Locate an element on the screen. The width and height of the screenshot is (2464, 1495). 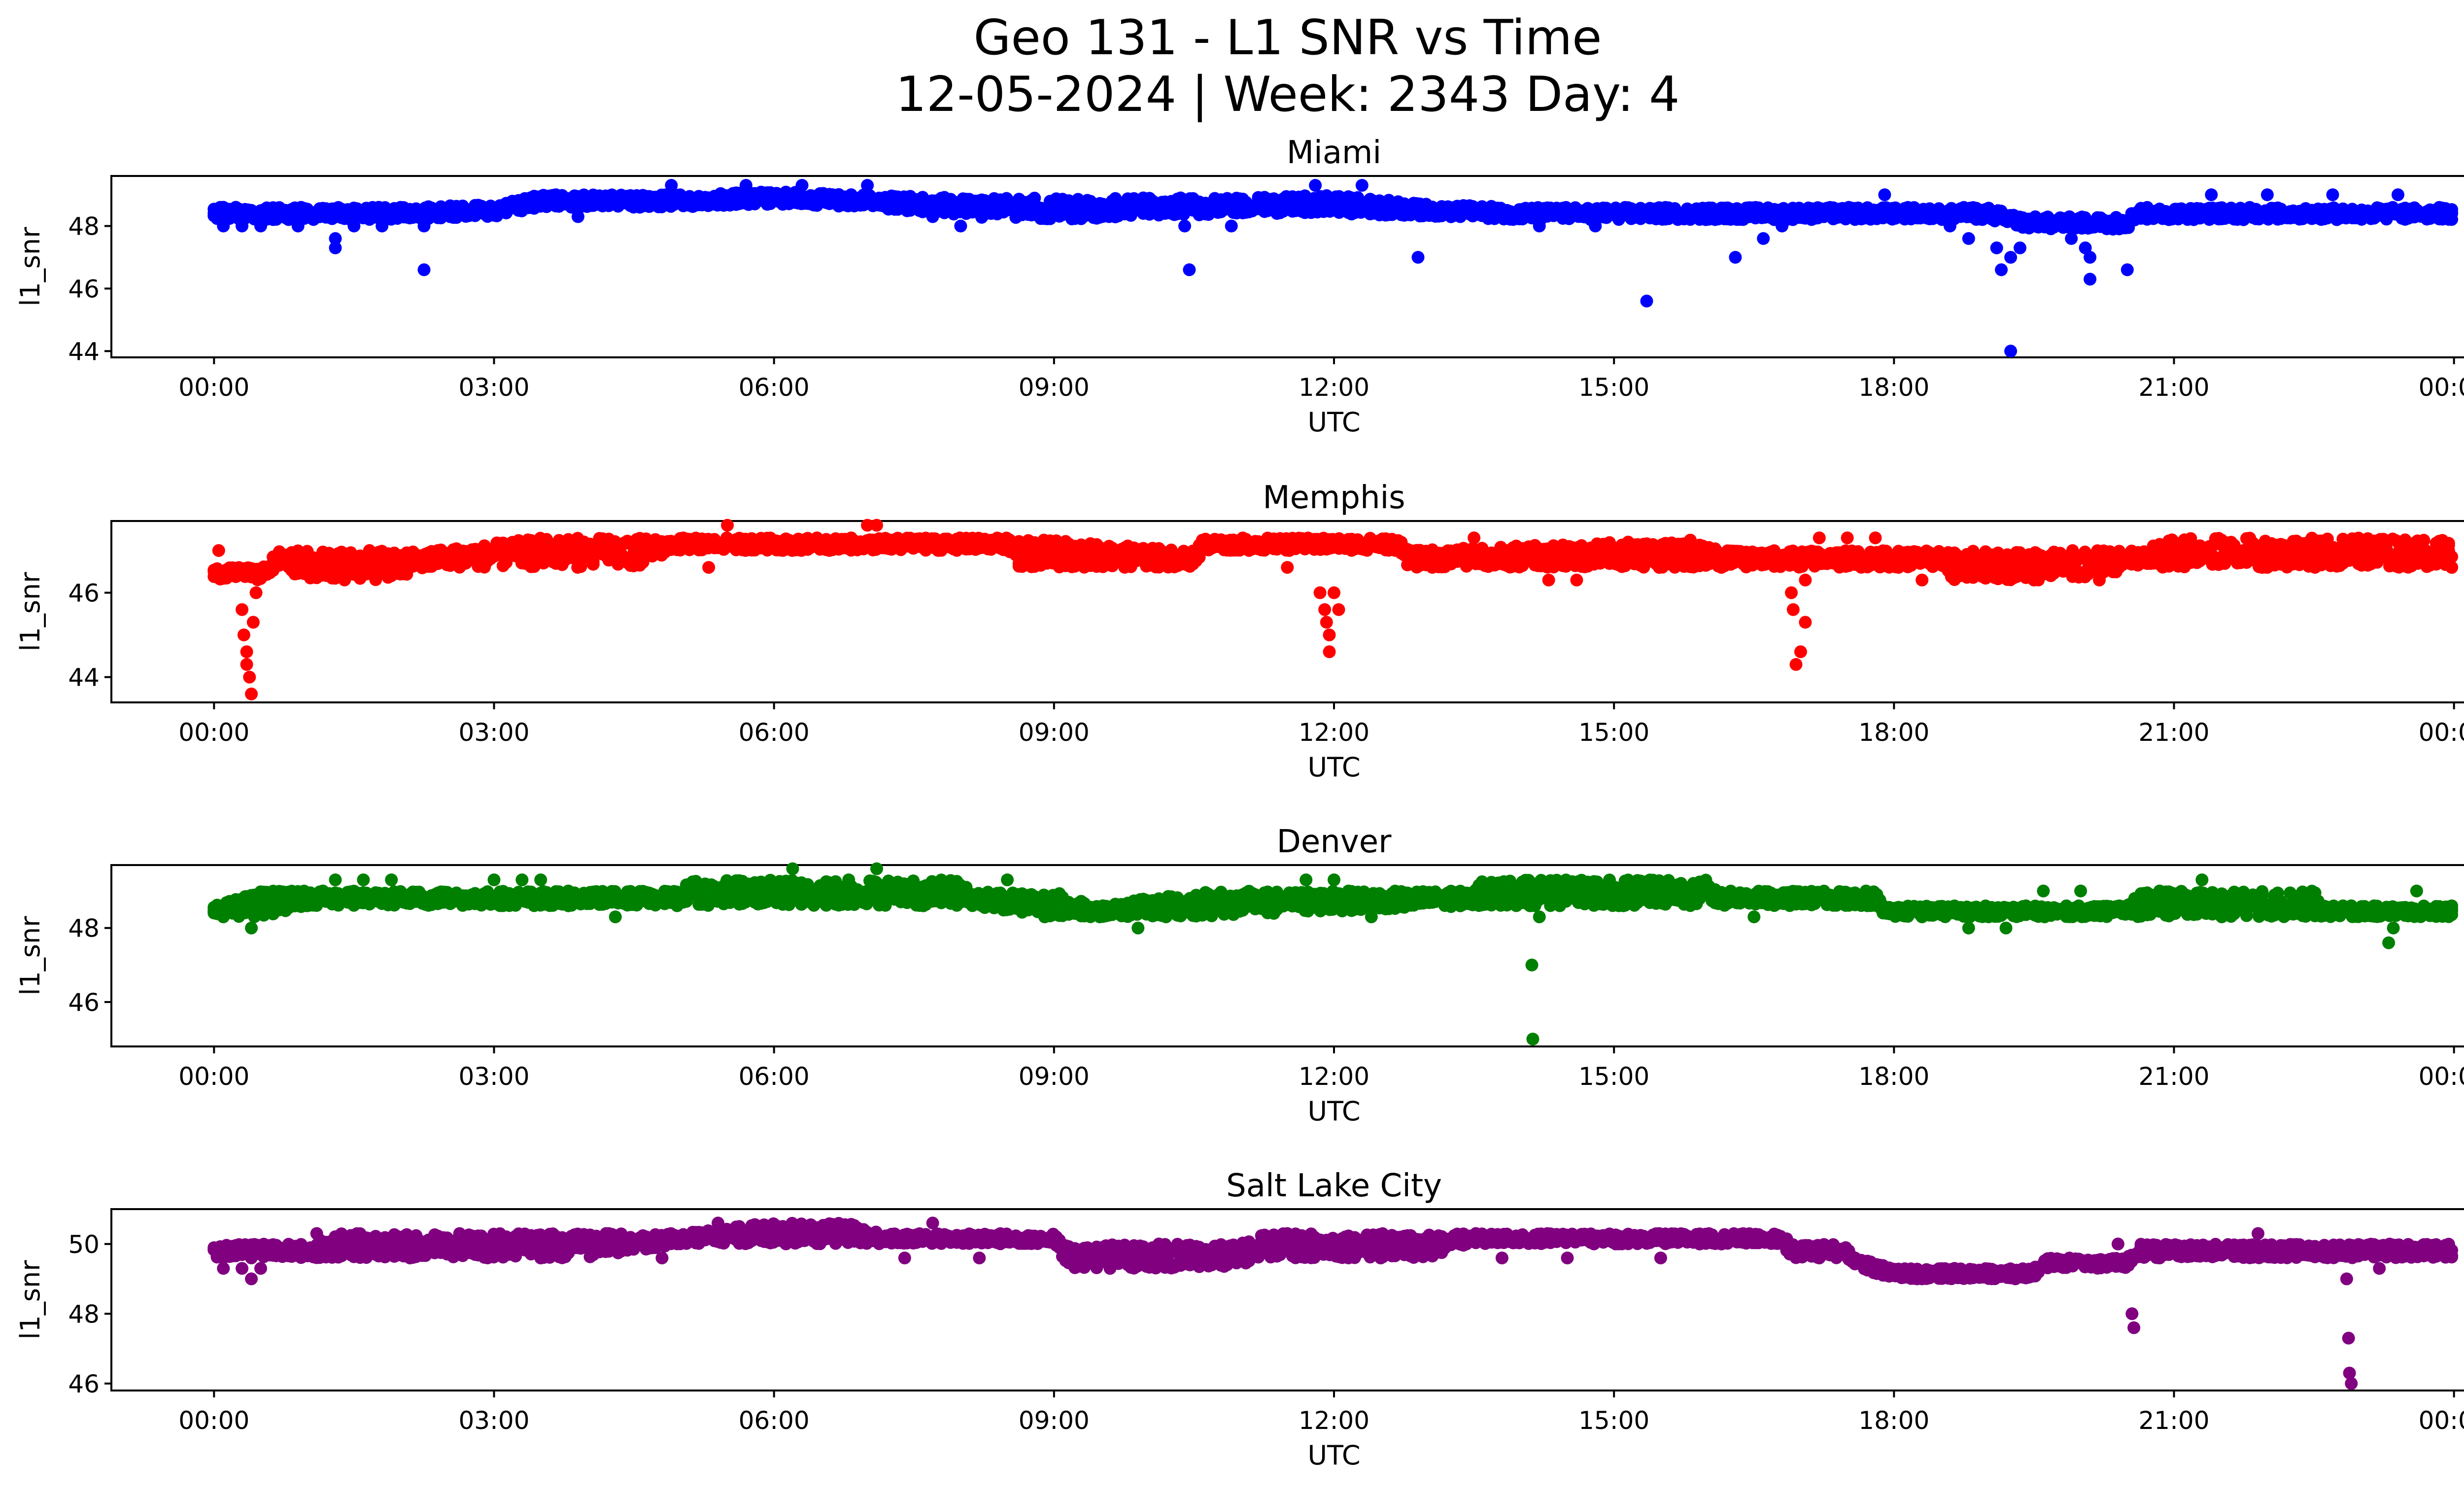
panel-title-miami: Miami is located at coordinates (1334, 153).